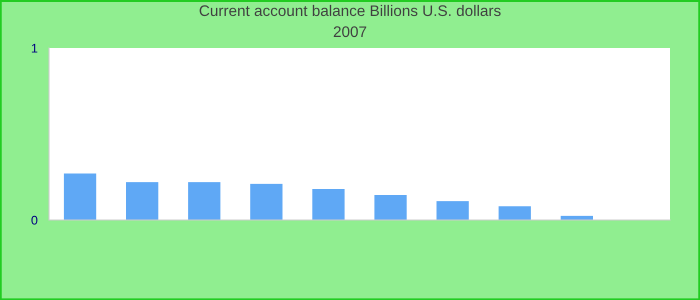  Describe the element at coordinates (350, 32) in the screenshot. I see `chart-subtitle: 2007` at that location.